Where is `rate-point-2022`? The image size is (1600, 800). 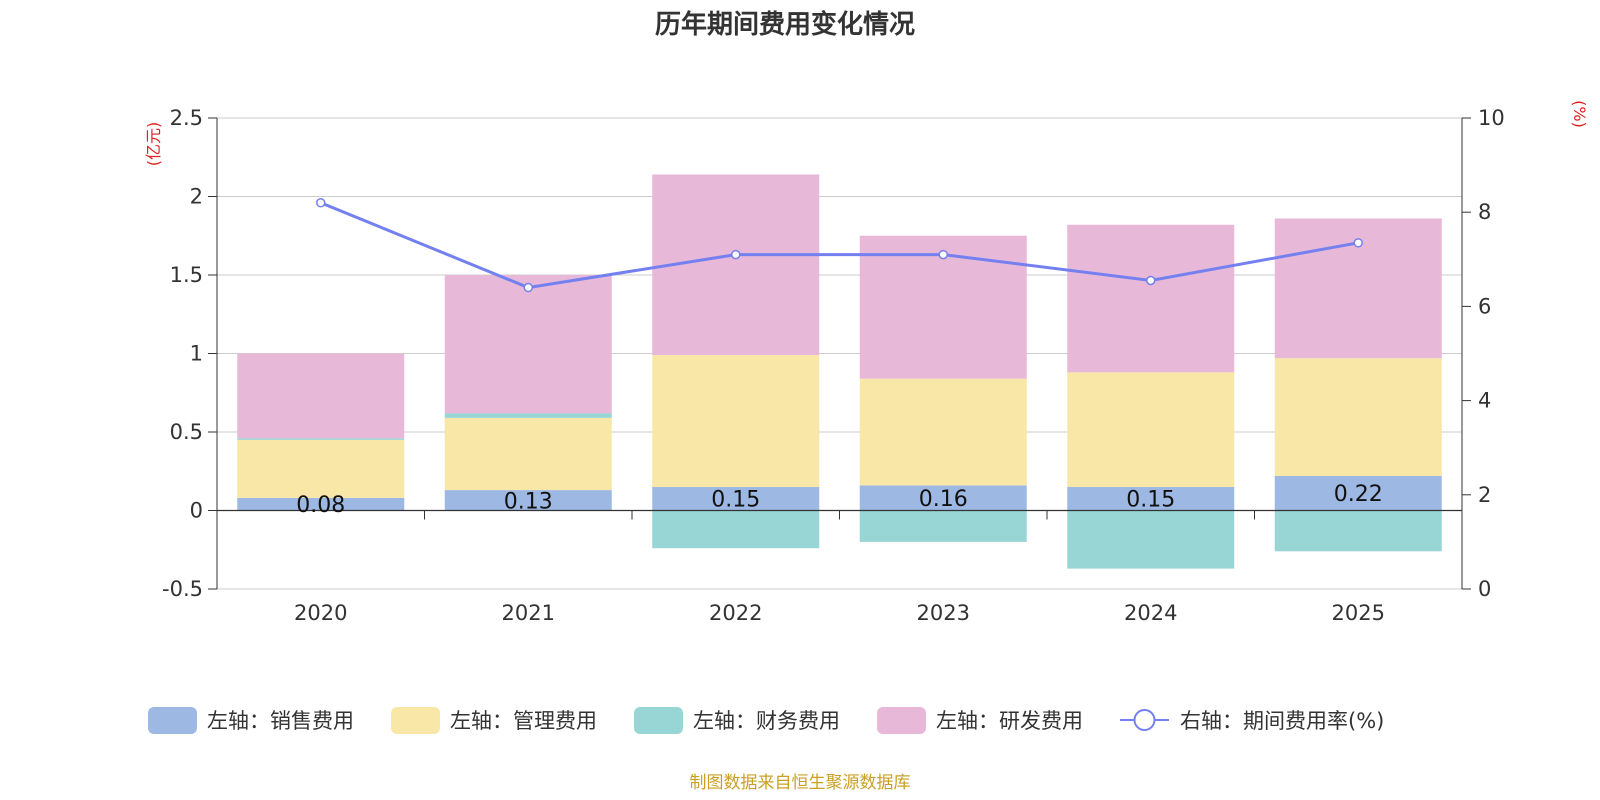
rate-point-2022 is located at coordinates (736, 254).